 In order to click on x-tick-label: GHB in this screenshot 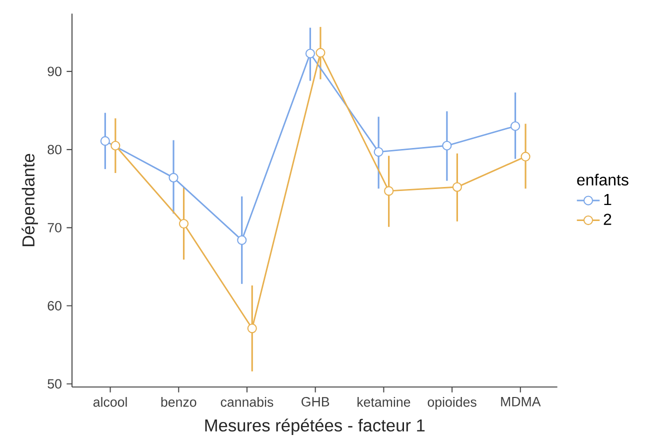, I will do `click(316, 401)`.